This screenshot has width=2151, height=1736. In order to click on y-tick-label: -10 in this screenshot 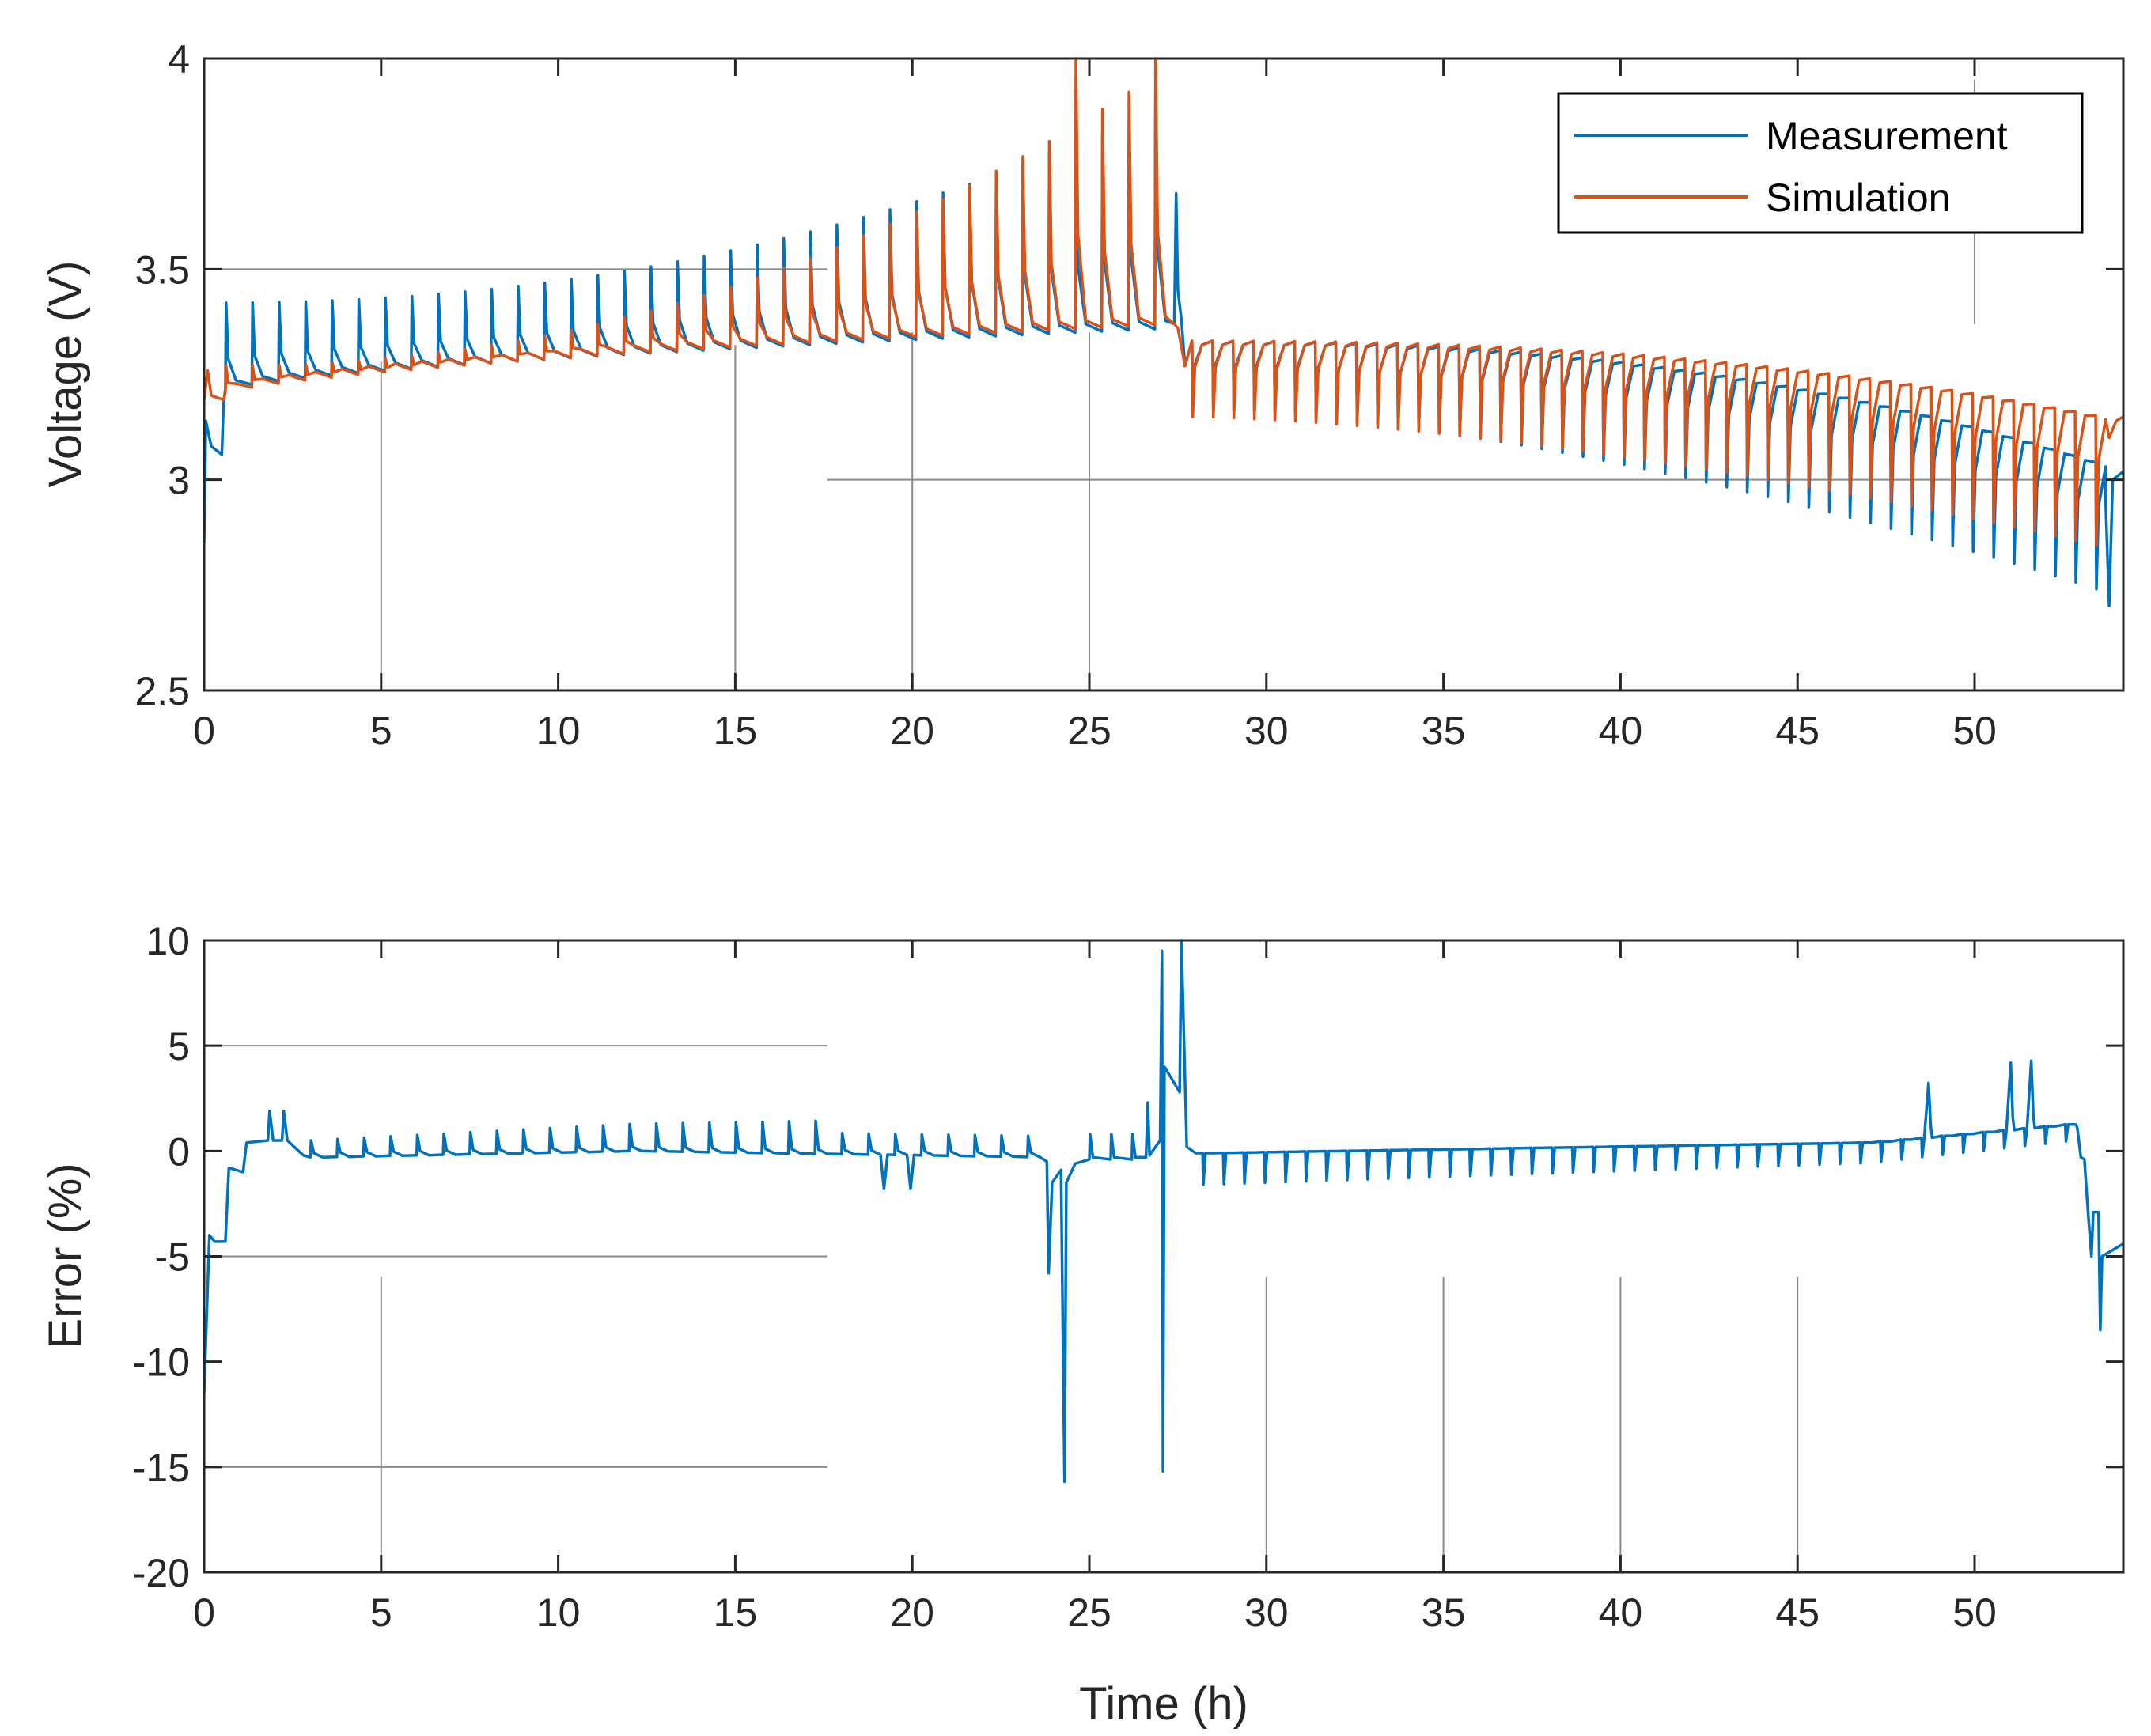, I will do `click(162, 1363)`.